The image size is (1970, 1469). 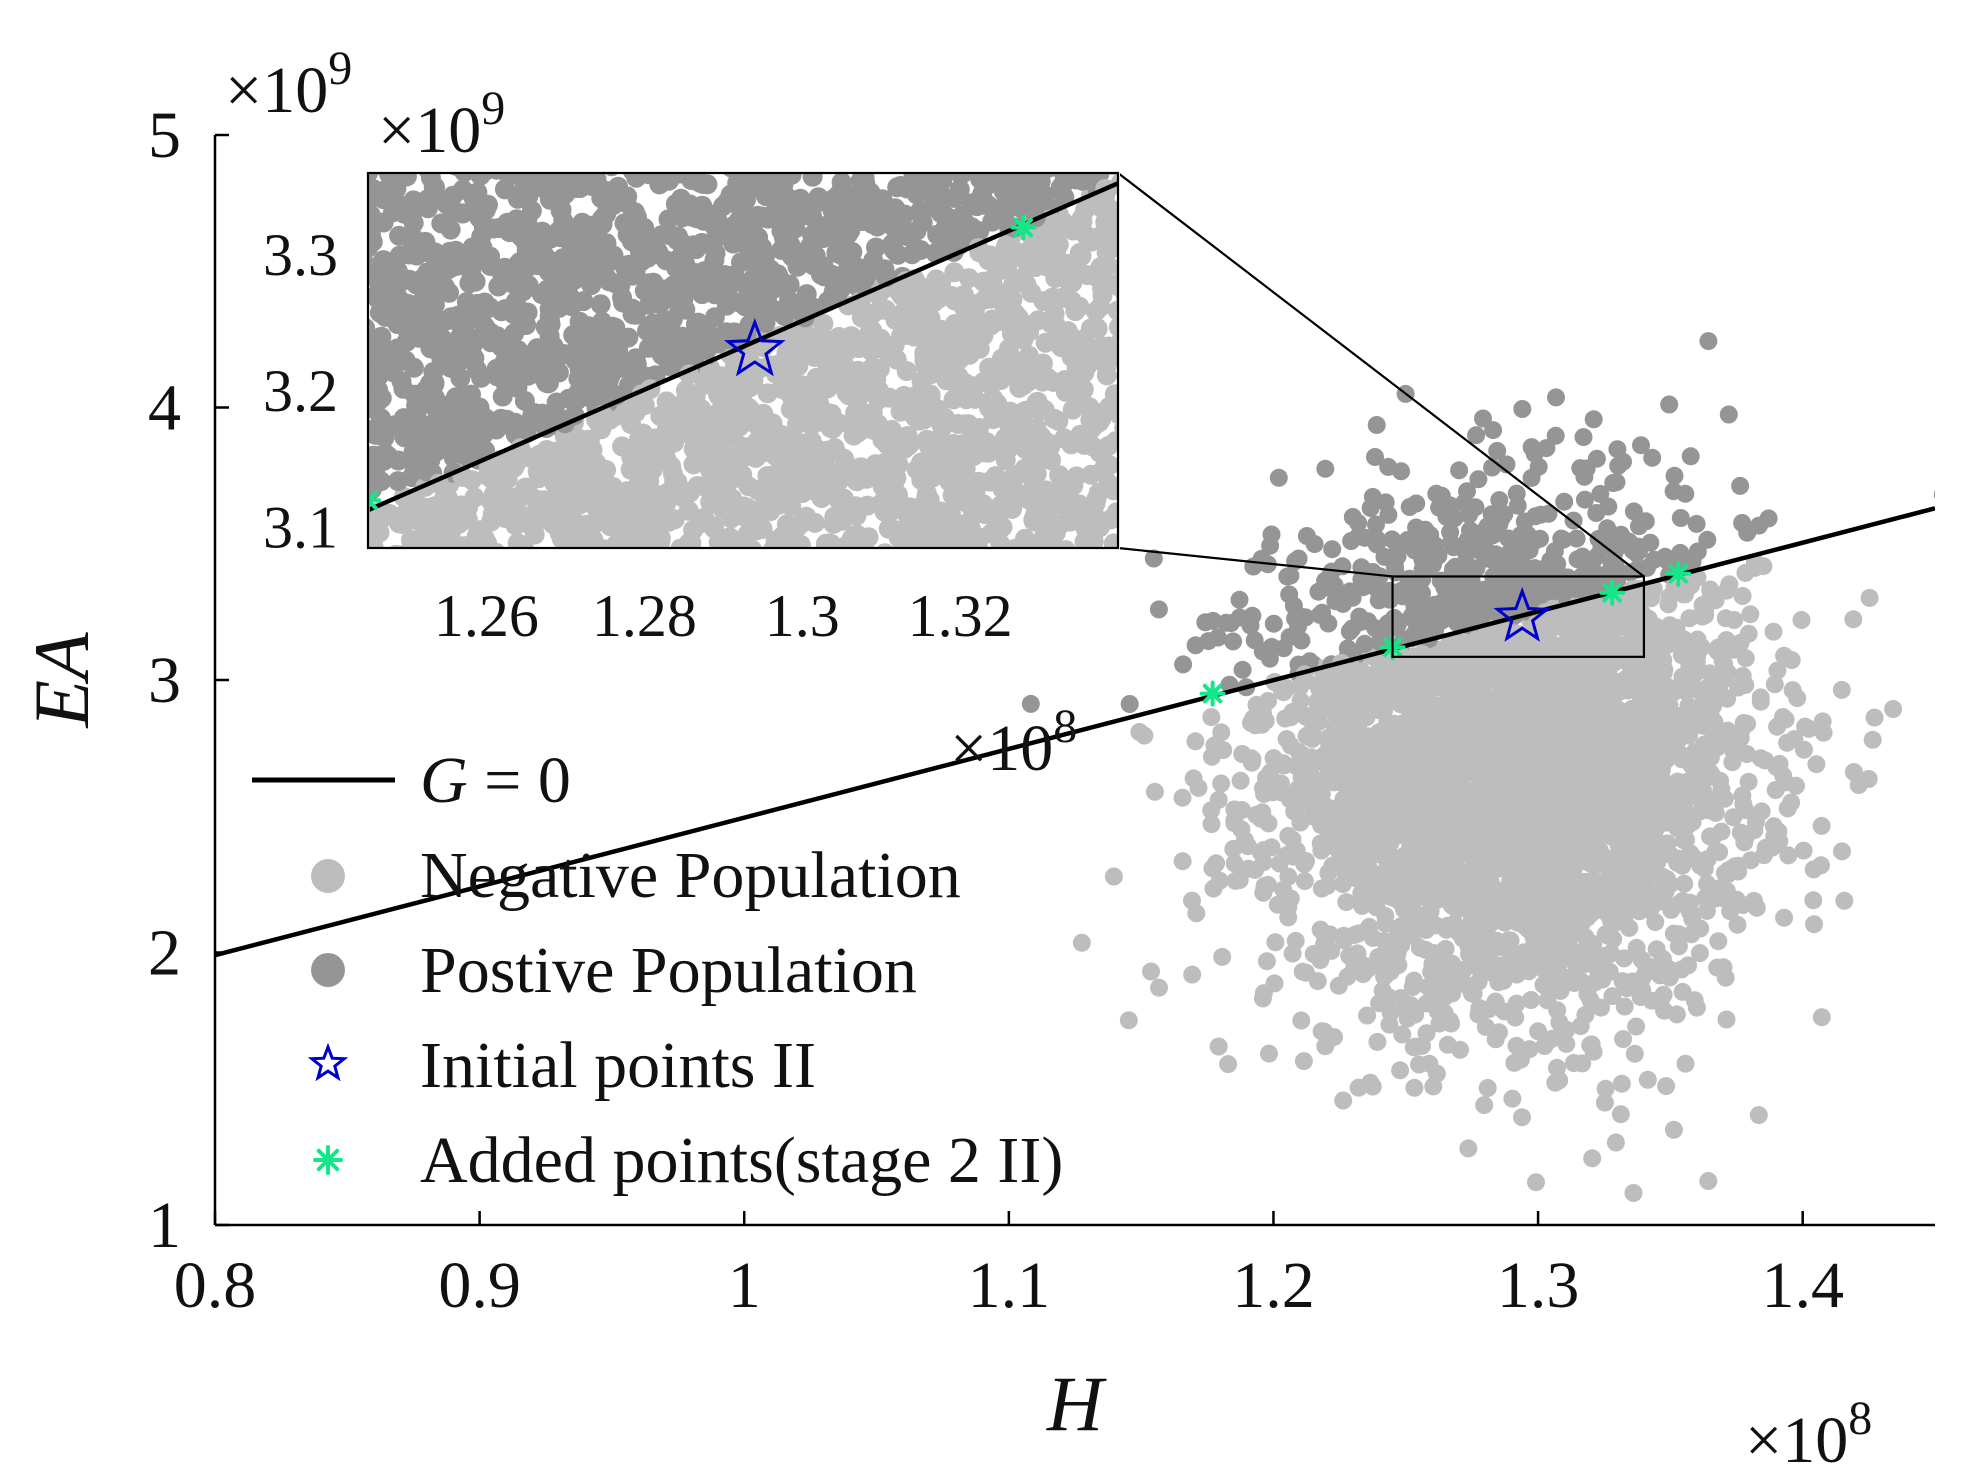 I want to click on zoom-connector-bottom, so click(x=1255, y=562).